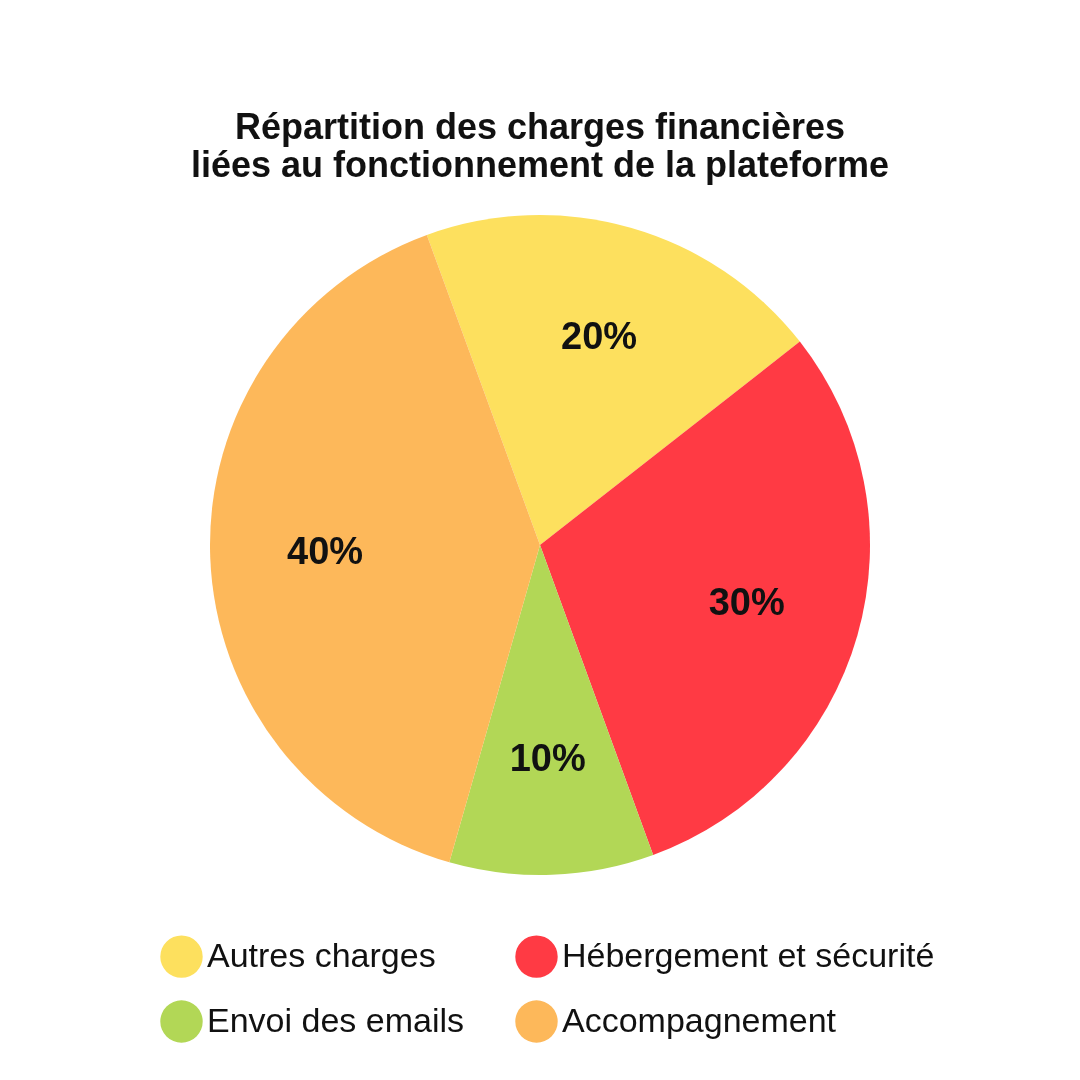 The height and width of the screenshot is (1080, 1080). What do you see at coordinates (336, 1019) in the screenshot?
I see `legend-label: Envoi des emails` at bounding box center [336, 1019].